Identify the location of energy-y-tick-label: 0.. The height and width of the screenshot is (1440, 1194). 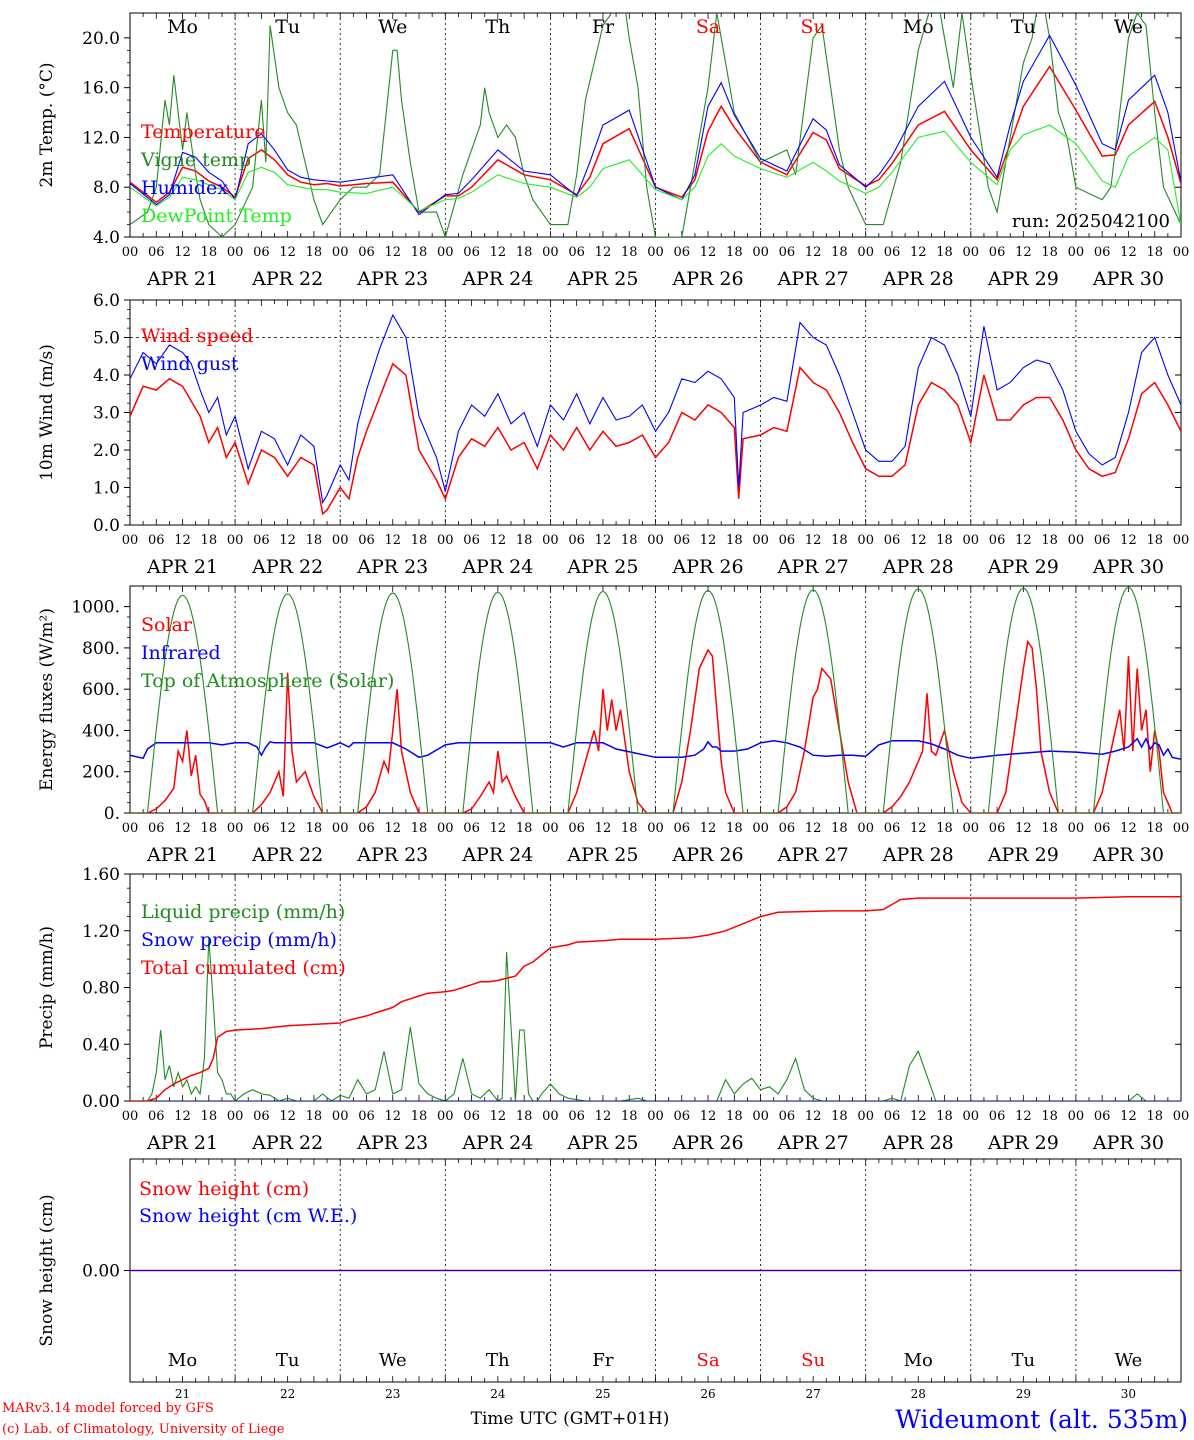
(112, 814).